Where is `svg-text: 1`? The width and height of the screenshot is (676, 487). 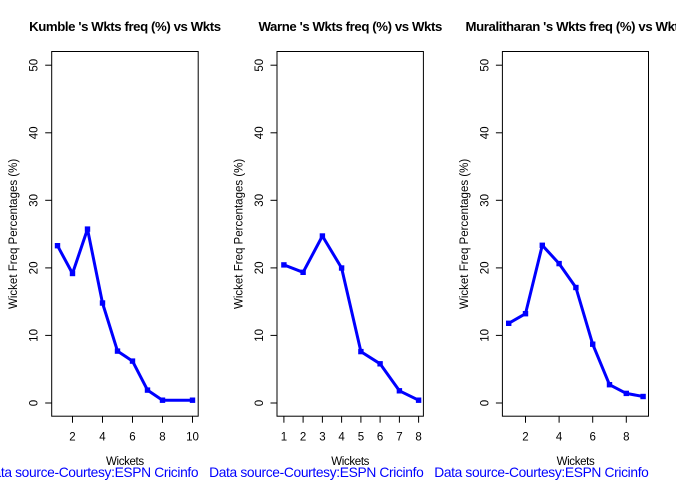 svg-text: 1 is located at coordinates (284, 438).